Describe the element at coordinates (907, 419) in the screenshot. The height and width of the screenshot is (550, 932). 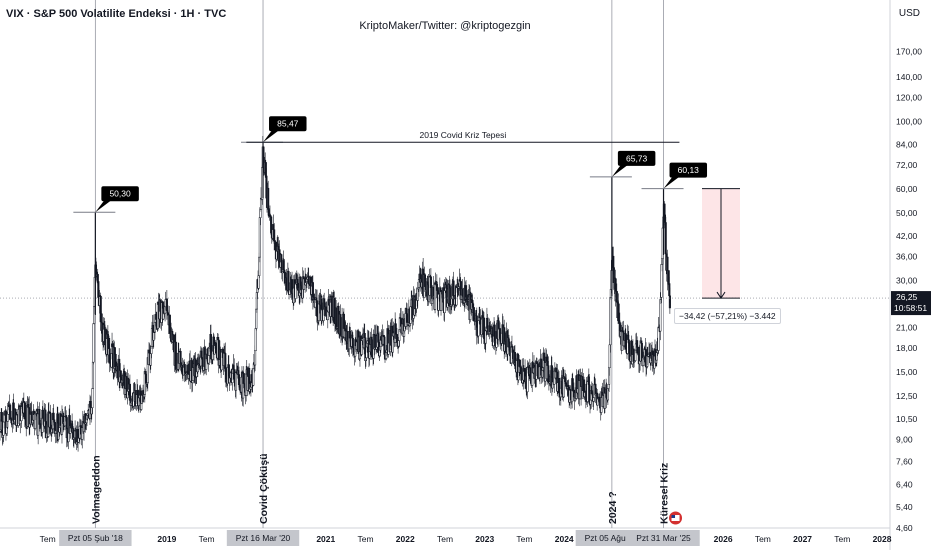
I see `price-tick-label: 10,50` at that location.